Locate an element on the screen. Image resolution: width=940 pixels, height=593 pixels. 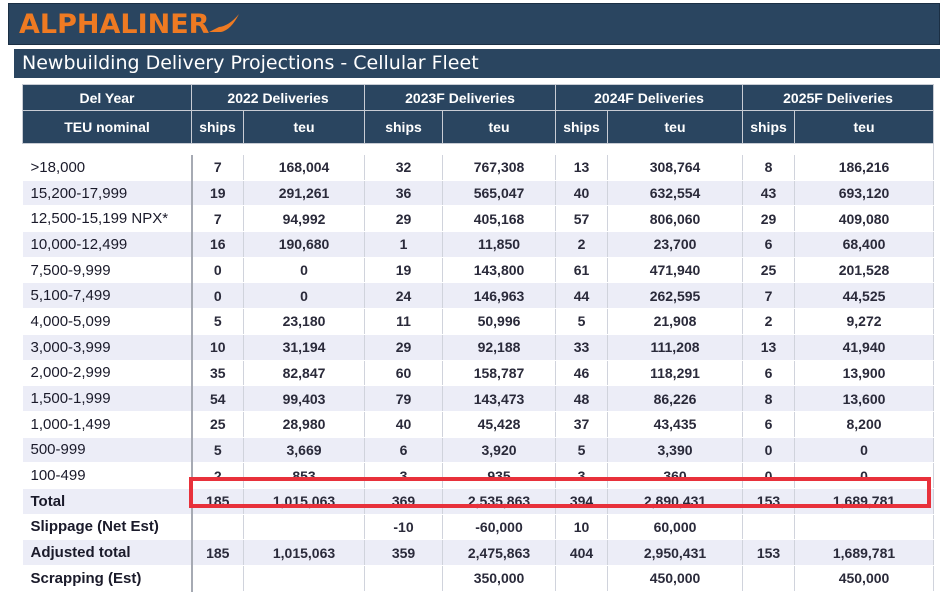
ships-cell: 0 is located at coordinates (217, 270).